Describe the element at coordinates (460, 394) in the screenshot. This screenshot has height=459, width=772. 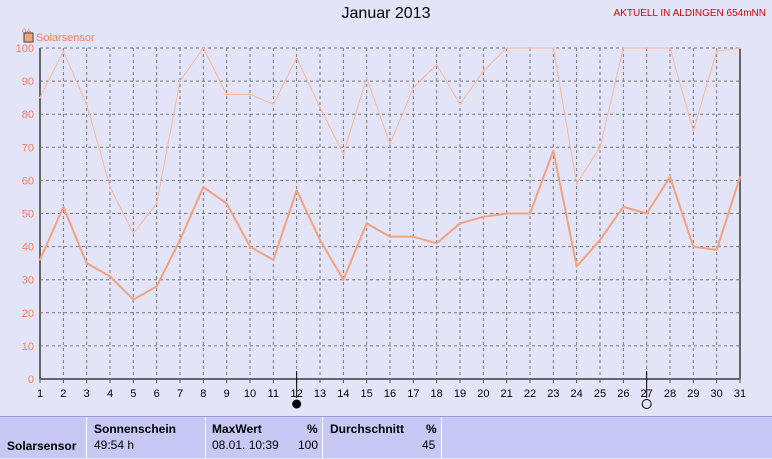
I see `x-tick-label: 19` at that location.